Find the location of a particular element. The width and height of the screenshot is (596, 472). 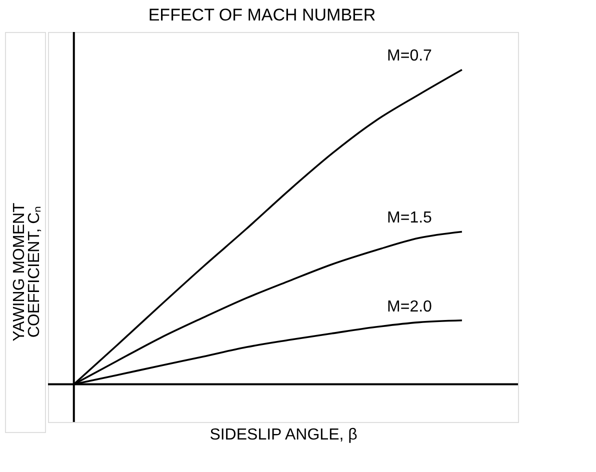

y-axis-title: YAWING MOMENT COEFFICIENT, Cₙ is located at coordinates (27, 272).